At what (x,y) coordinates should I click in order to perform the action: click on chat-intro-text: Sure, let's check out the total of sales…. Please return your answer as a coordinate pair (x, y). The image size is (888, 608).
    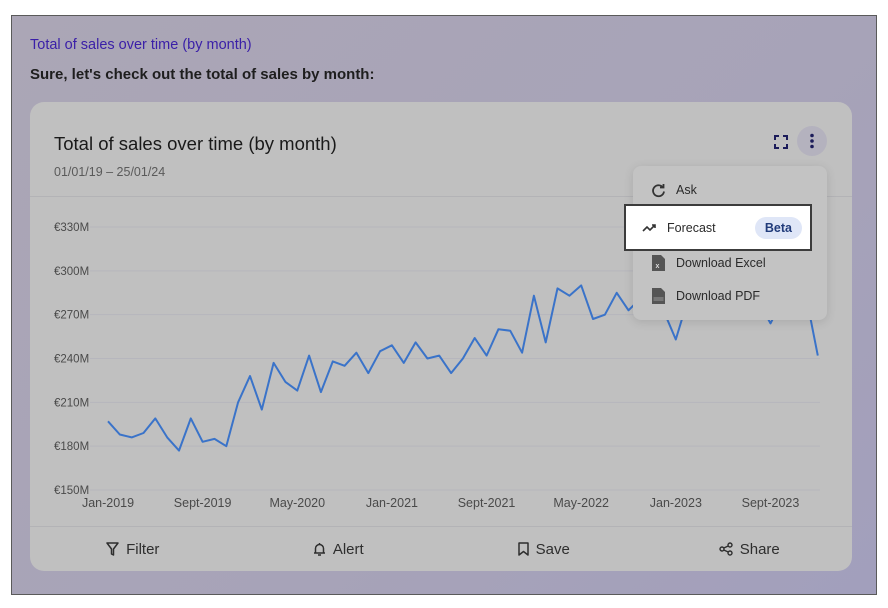
    Looking at the image, I should click on (202, 74).